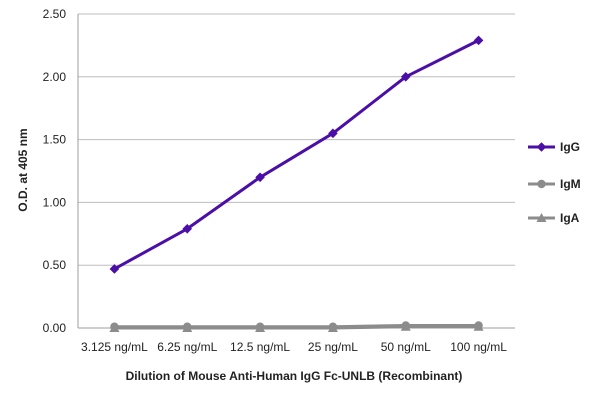 The image size is (600, 400). What do you see at coordinates (570, 147) in the screenshot?
I see `legend-label-IgG: IgG` at bounding box center [570, 147].